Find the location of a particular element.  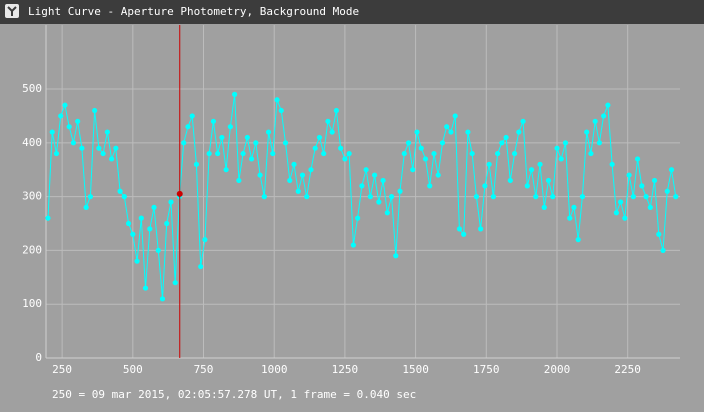

y-tick-label: 500 is located at coordinates (32, 88).